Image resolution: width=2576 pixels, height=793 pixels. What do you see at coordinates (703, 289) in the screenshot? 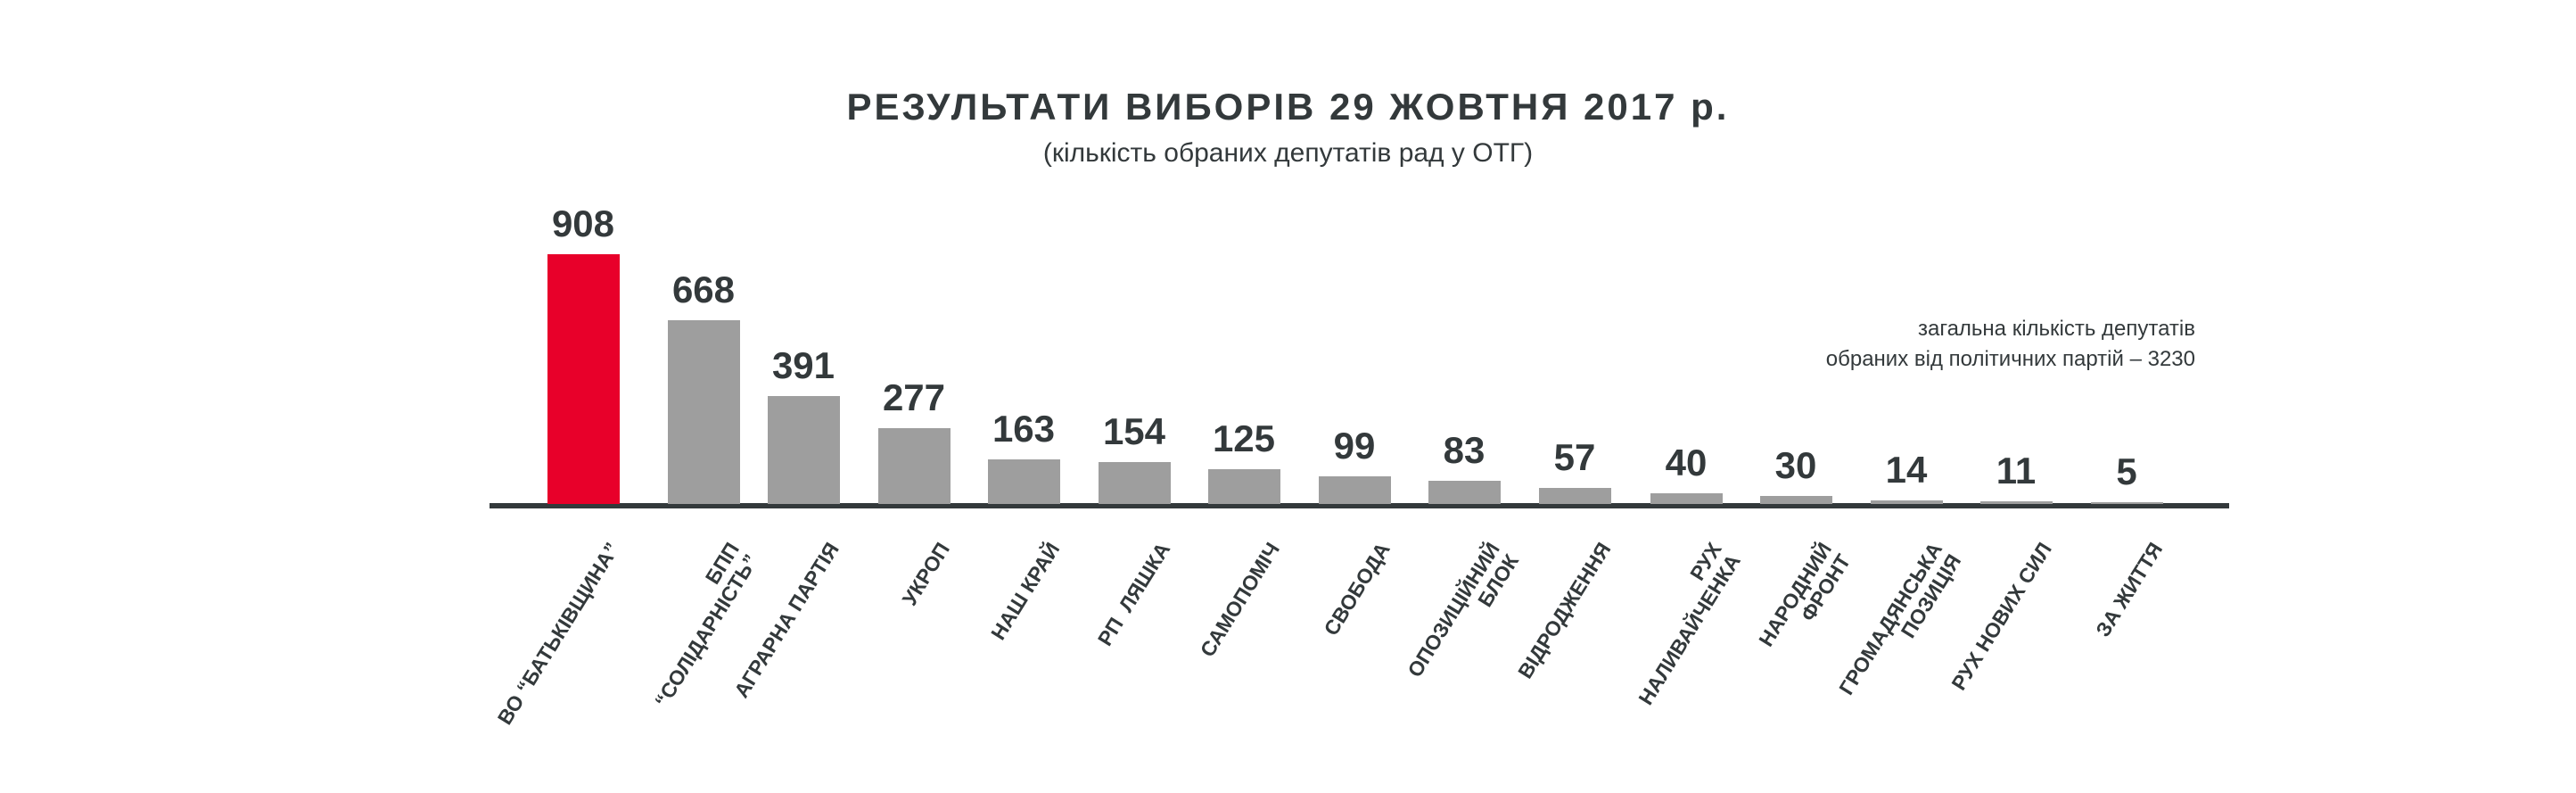
I see `data-label: 668` at bounding box center [703, 289].